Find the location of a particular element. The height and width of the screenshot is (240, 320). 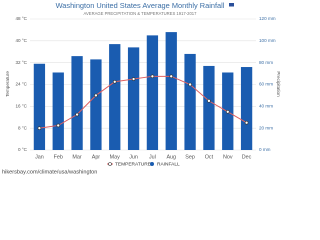

y2-tick-label: 0 mm is located at coordinates (265, 149).